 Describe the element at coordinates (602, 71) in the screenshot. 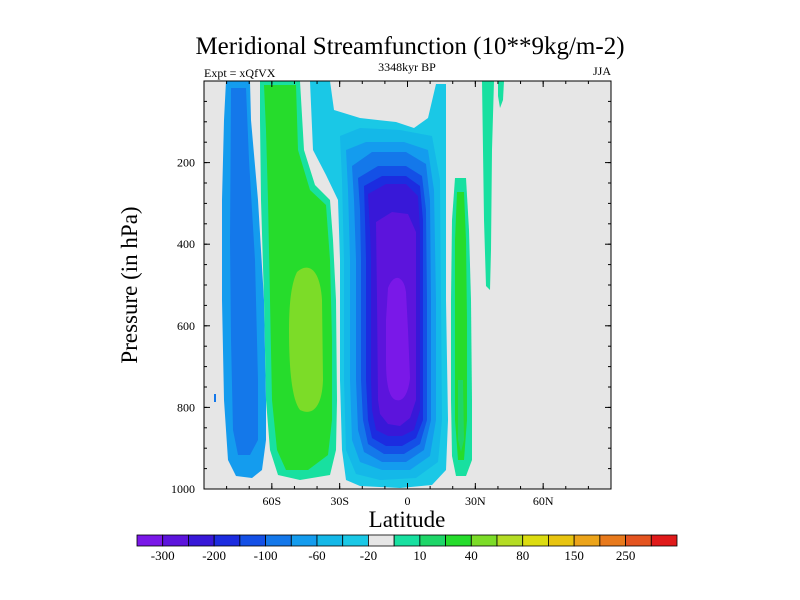

I see `season-label: JJA` at that location.